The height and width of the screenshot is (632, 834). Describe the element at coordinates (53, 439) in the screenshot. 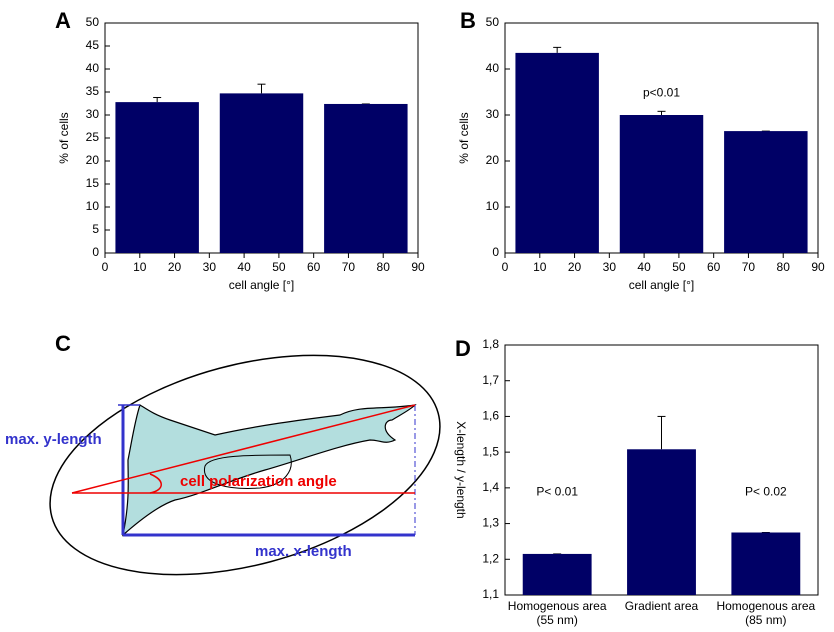

I see `y-length-label: max. y-length` at that location.